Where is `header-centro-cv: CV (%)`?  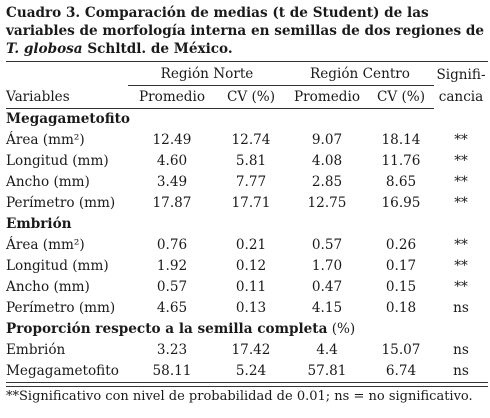
header-centro-cv: CV (%) is located at coordinates (401, 97).